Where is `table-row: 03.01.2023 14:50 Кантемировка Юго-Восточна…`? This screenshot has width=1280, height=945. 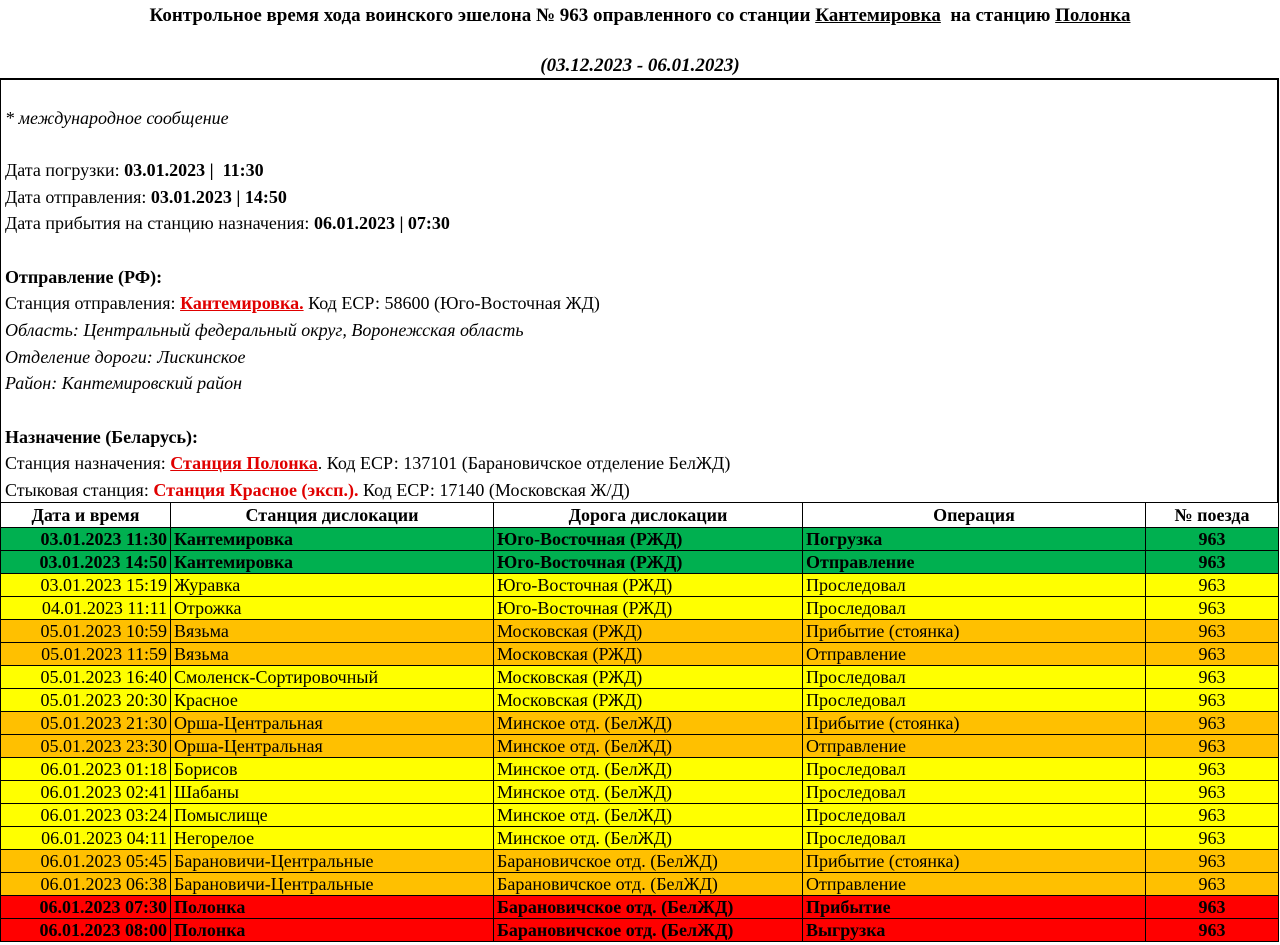 table-row: 03.01.2023 14:50 Кантемировка Юго-Восточна… is located at coordinates (639, 562).